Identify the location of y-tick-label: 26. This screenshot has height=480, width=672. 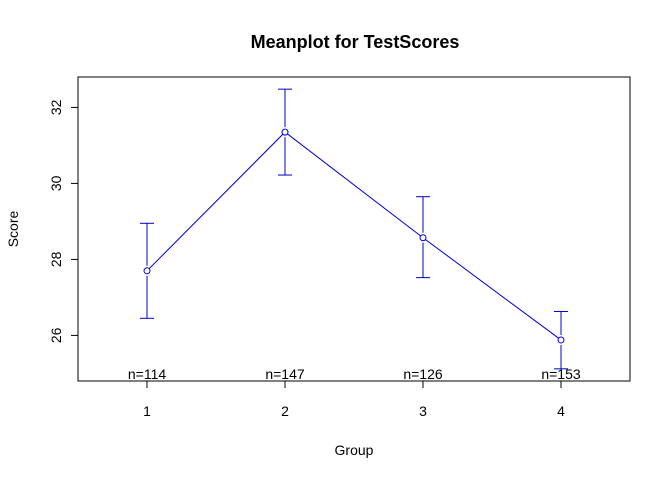
(56, 335).